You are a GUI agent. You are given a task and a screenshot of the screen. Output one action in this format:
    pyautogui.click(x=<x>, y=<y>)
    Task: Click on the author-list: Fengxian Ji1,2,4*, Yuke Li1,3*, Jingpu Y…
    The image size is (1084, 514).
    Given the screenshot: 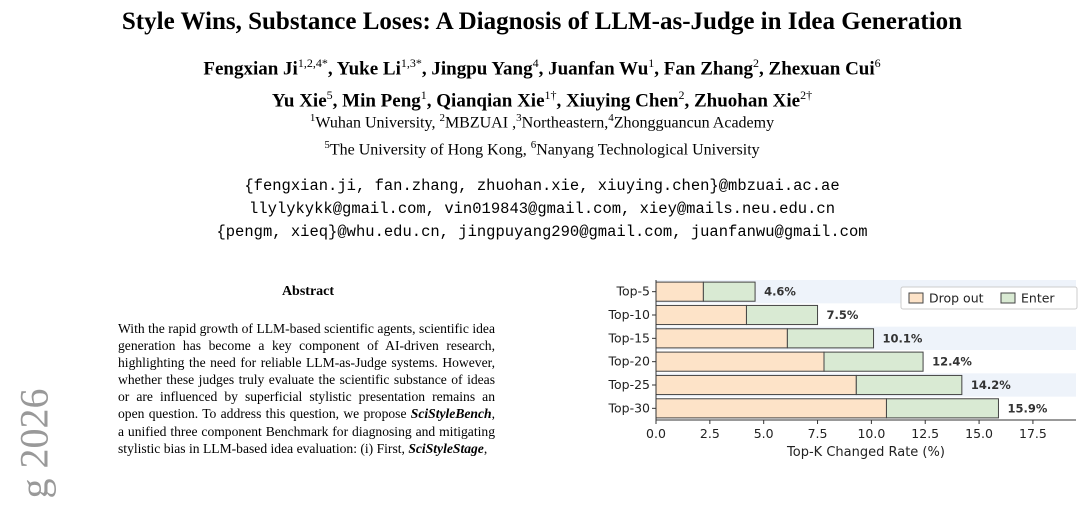 What is the action you would take?
    pyautogui.click(x=542, y=82)
    